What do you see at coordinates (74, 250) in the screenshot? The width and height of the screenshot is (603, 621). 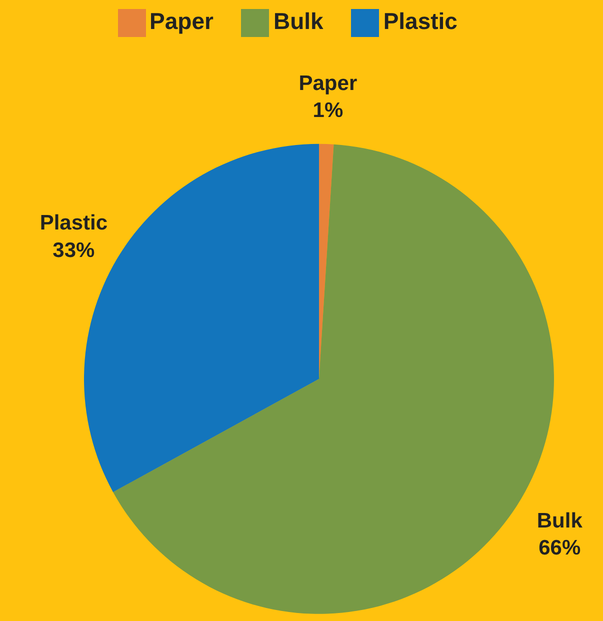 I see `data-label: 33%` at bounding box center [74, 250].